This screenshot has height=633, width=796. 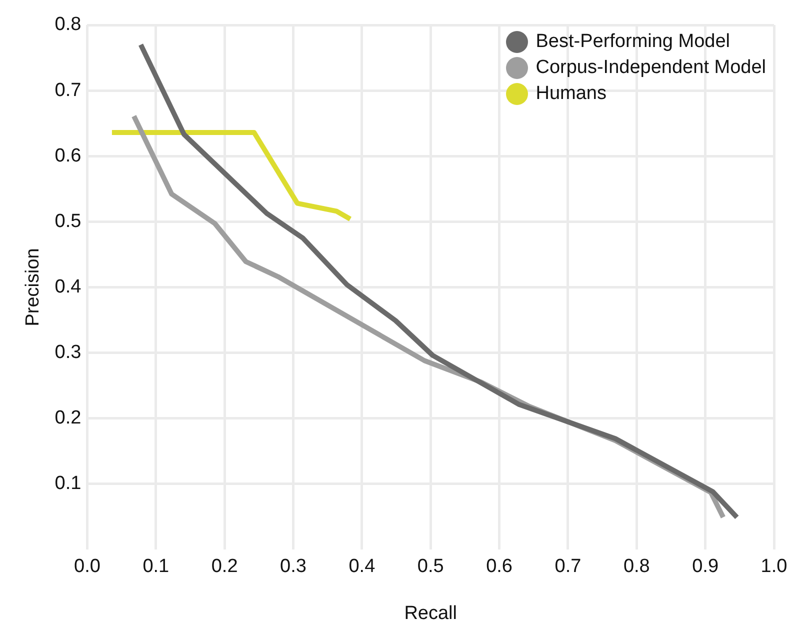 I want to click on legend-label: Best-Performing Model, so click(x=633, y=42).